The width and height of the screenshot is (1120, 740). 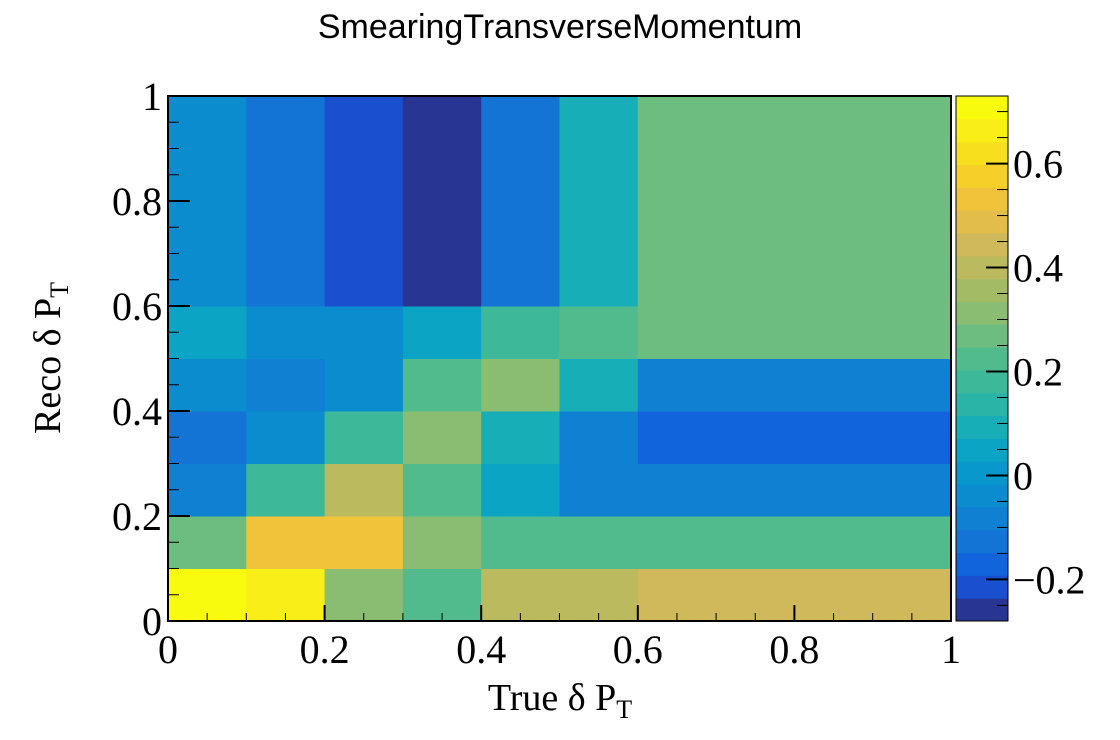 I want to click on color-scale-tick-label: −0.2, so click(x=1049, y=579).